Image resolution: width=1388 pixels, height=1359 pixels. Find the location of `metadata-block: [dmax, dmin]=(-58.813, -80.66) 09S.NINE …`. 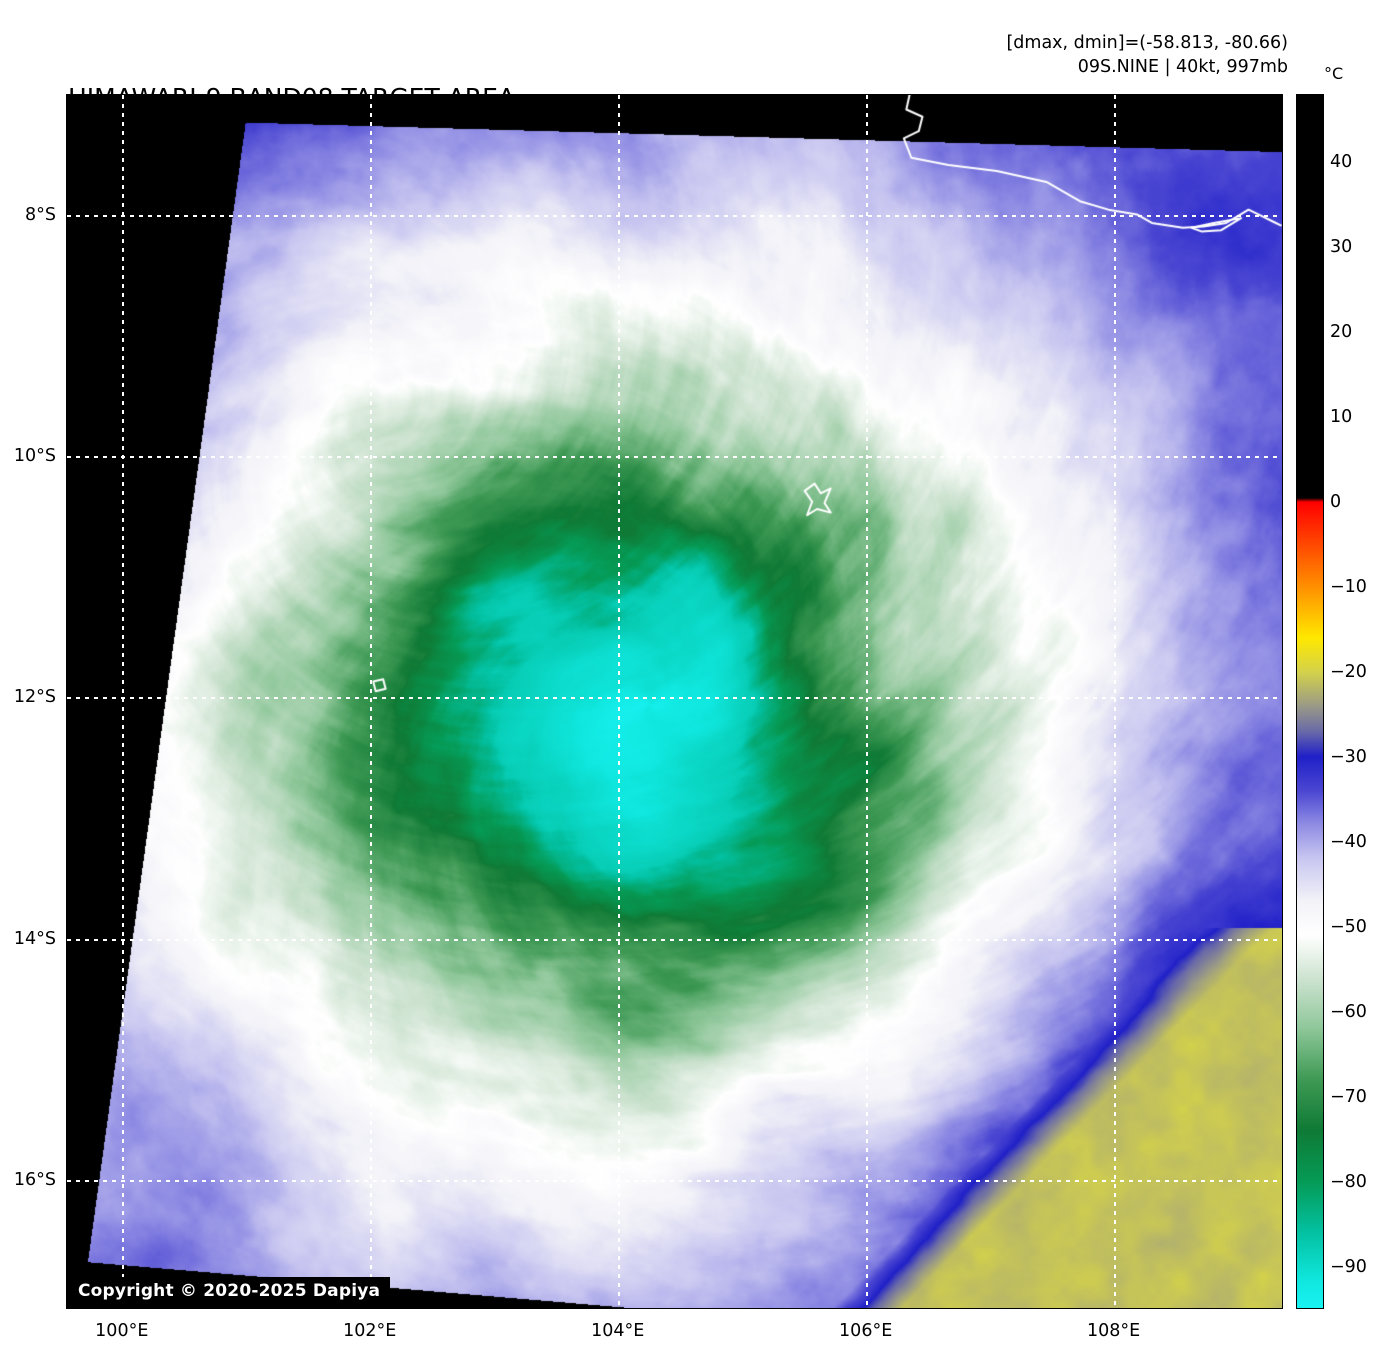

metadata-block: [dmax, dmin]=(-58.813, -80.66) 09S.NINE … is located at coordinates (1147, 56).